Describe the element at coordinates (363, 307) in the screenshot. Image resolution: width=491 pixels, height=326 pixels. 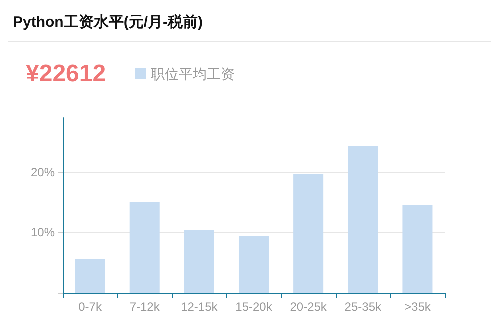
I see `x-tick-label: 25-35k` at that location.